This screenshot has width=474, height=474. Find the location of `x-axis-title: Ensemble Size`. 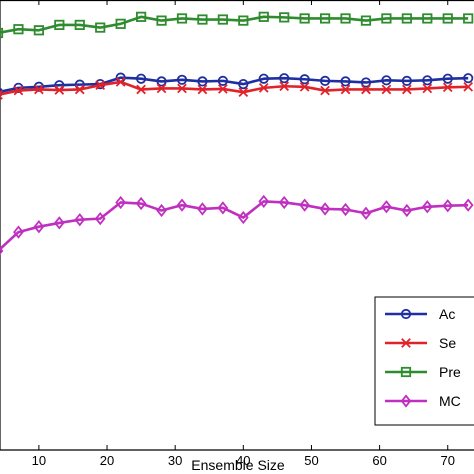

x-axis-title: Ensemble Size is located at coordinates (238, 465).